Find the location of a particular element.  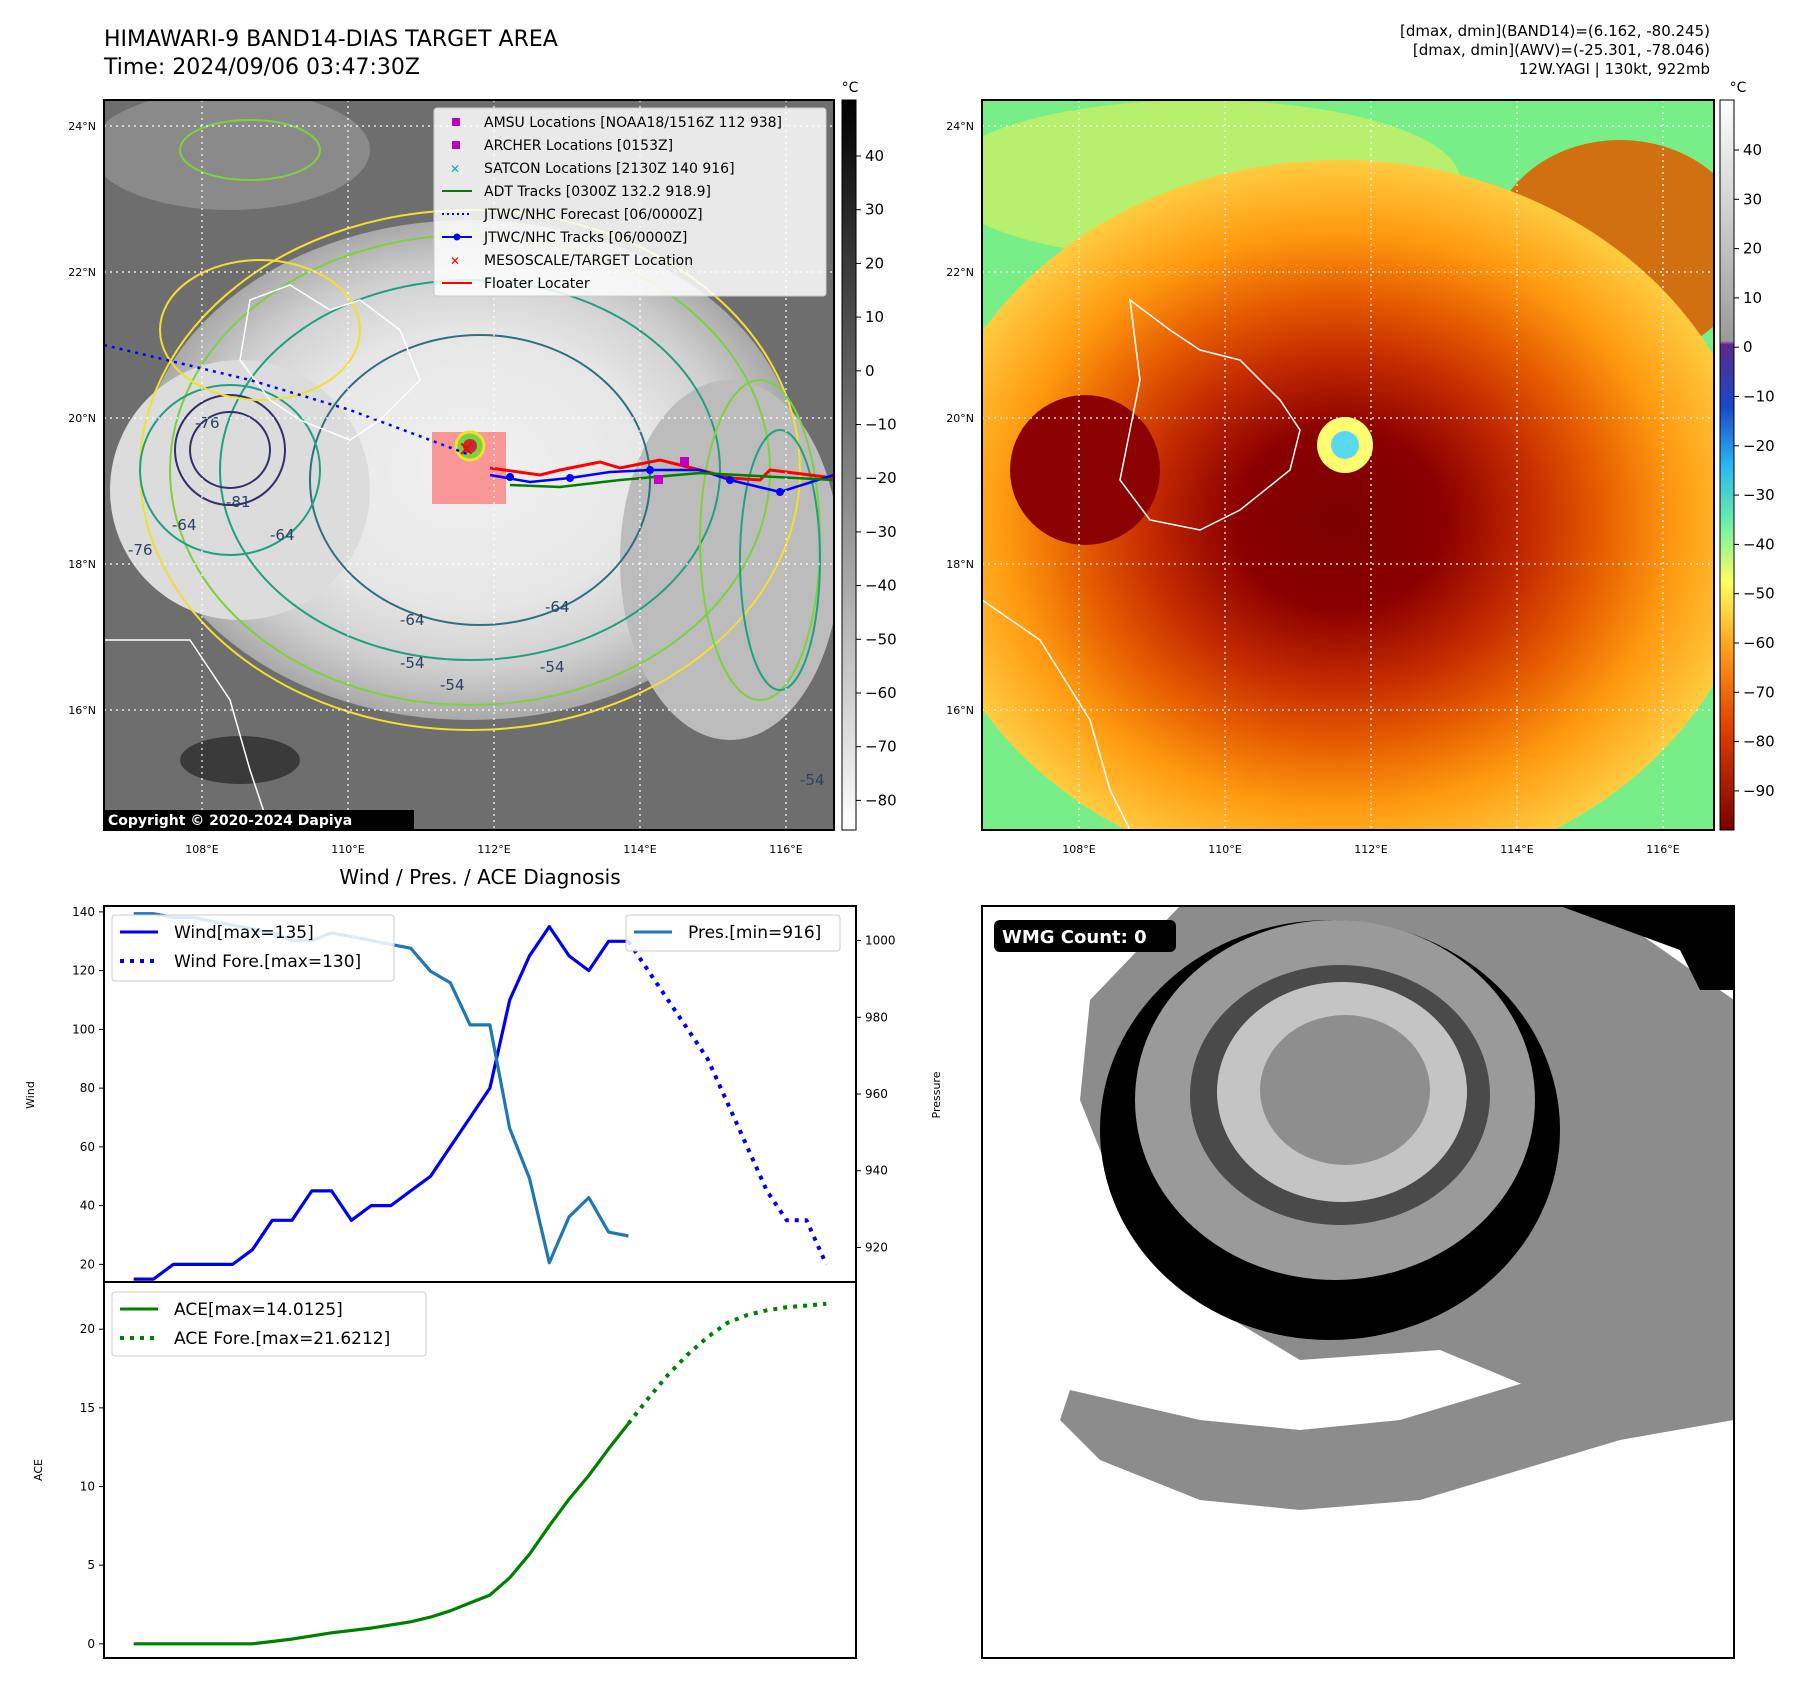

colorbar-tick-label: 10 is located at coordinates (1752, 298).